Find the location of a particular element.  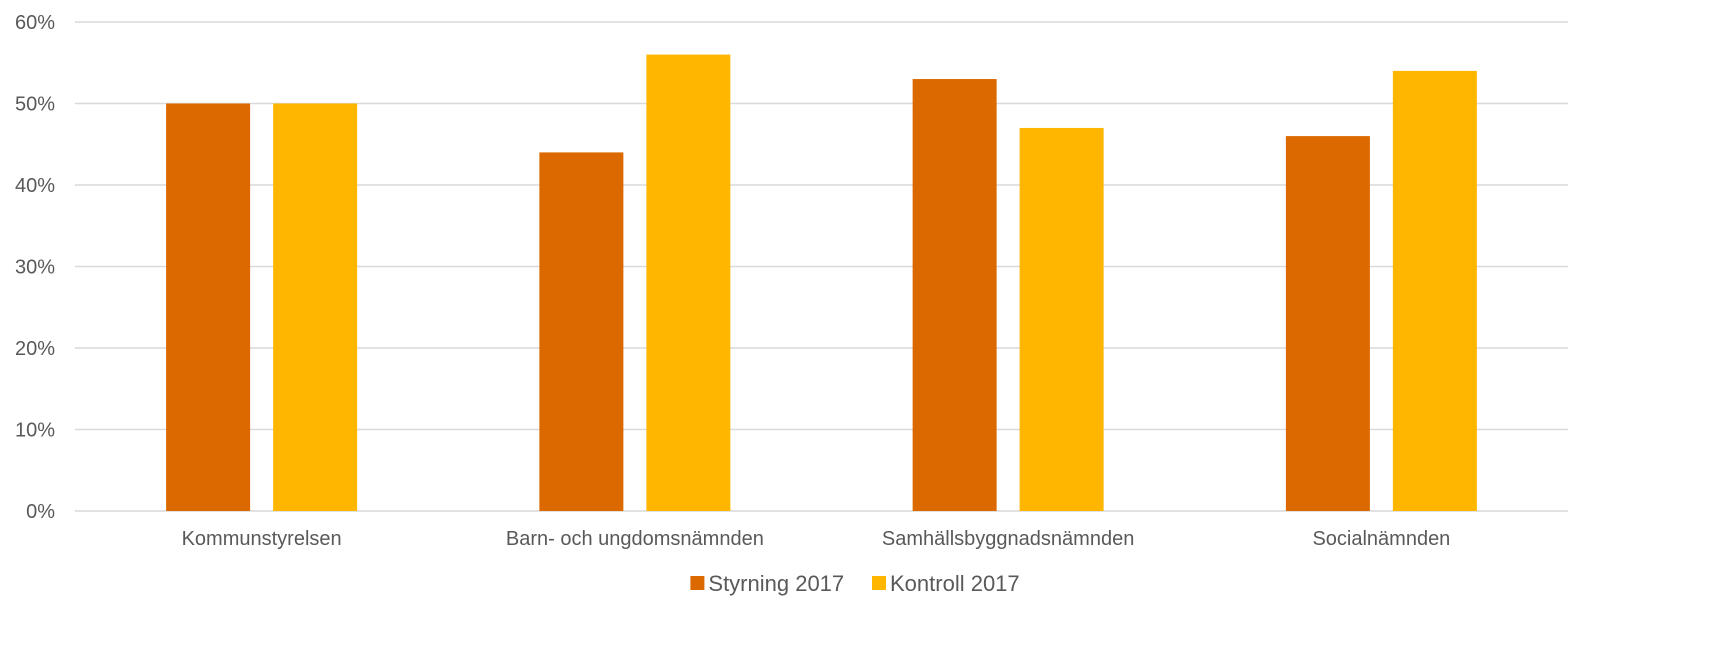

x-category-label: Samhällsbyggnadsnämnden is located at coordinates (1008, 539).